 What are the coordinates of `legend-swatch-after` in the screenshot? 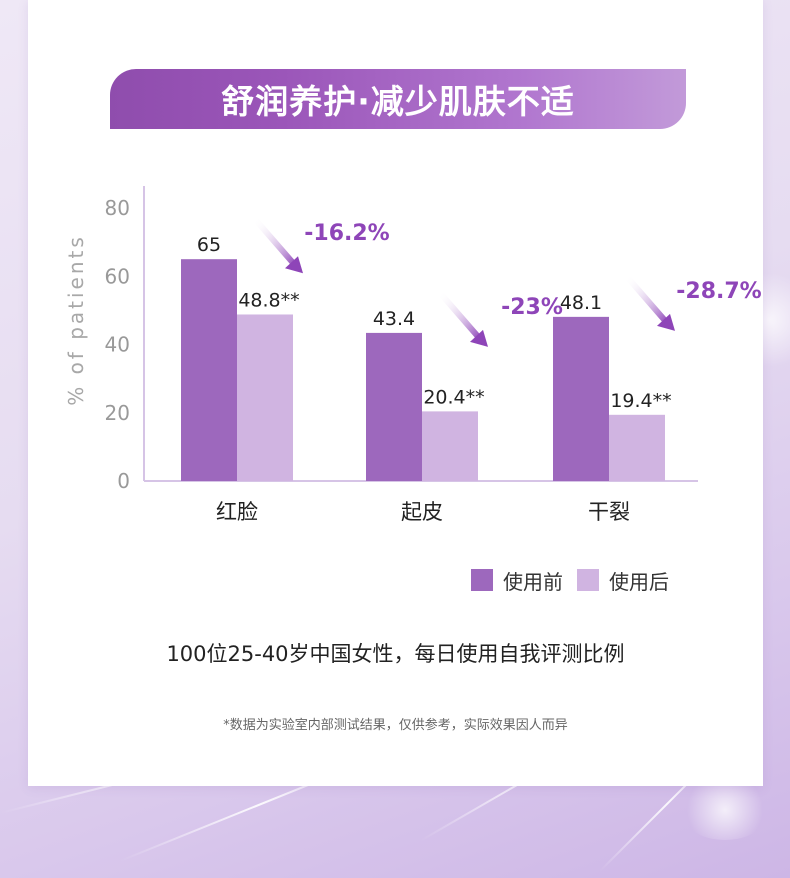 It's located at (588, 580).